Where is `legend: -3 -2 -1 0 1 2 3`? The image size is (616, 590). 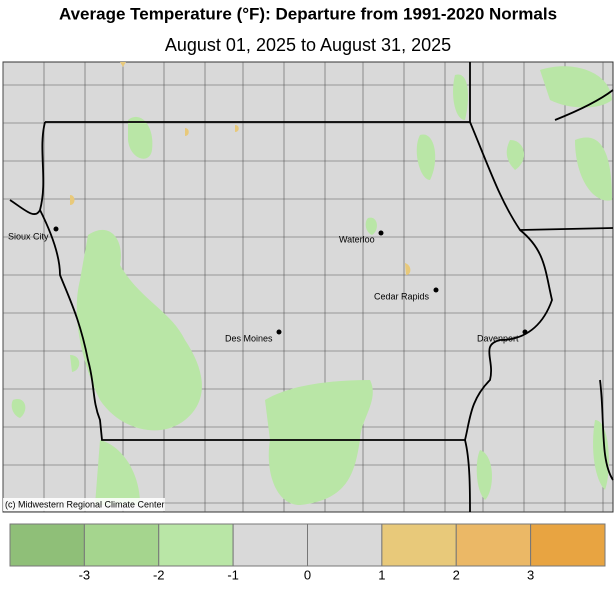
legend: -3 -2 -1 0 1 2 3 is located at coordinates (307, 552).